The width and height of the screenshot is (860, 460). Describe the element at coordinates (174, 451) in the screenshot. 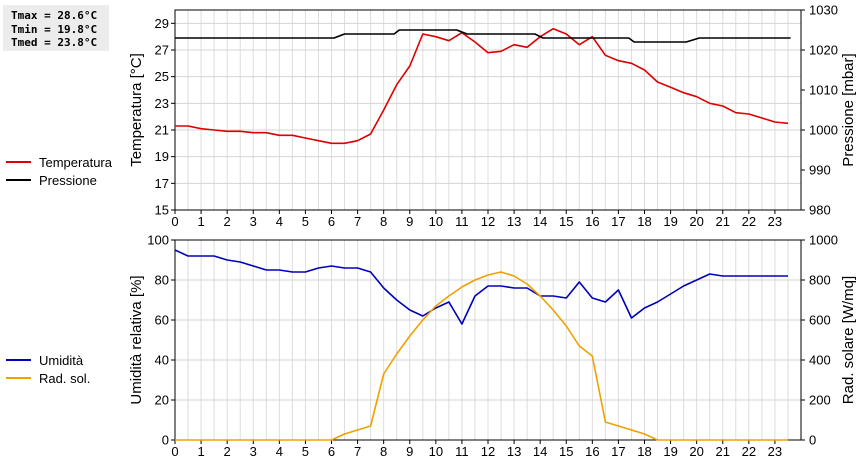

I see `bottom-x-tick-label: 0` at that location.